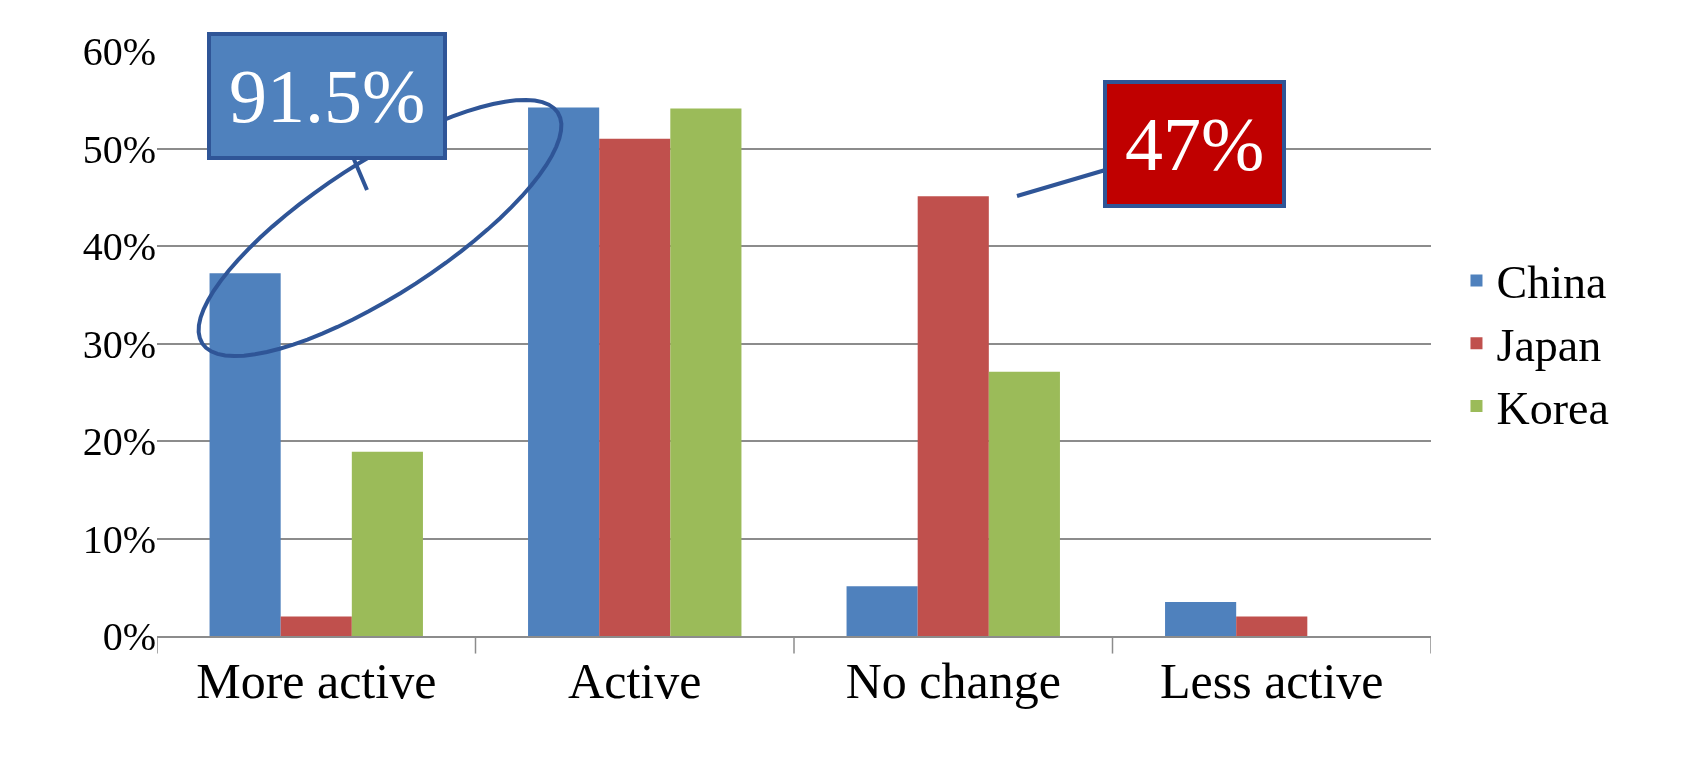 Image resolution: width=1702 pixels, height=763 pixels. I want to click on x-tick-label: More active, so click(316, 680).